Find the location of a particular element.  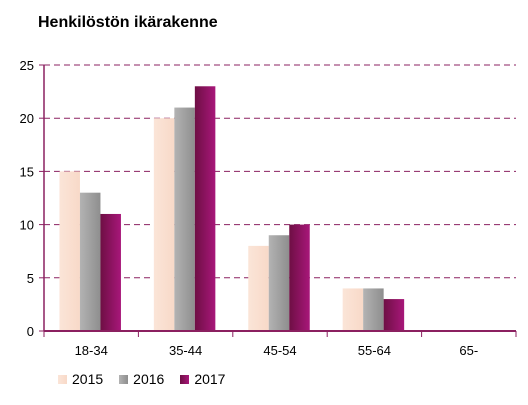

y-tick-label: 5 is located at coordinates (30, 278).